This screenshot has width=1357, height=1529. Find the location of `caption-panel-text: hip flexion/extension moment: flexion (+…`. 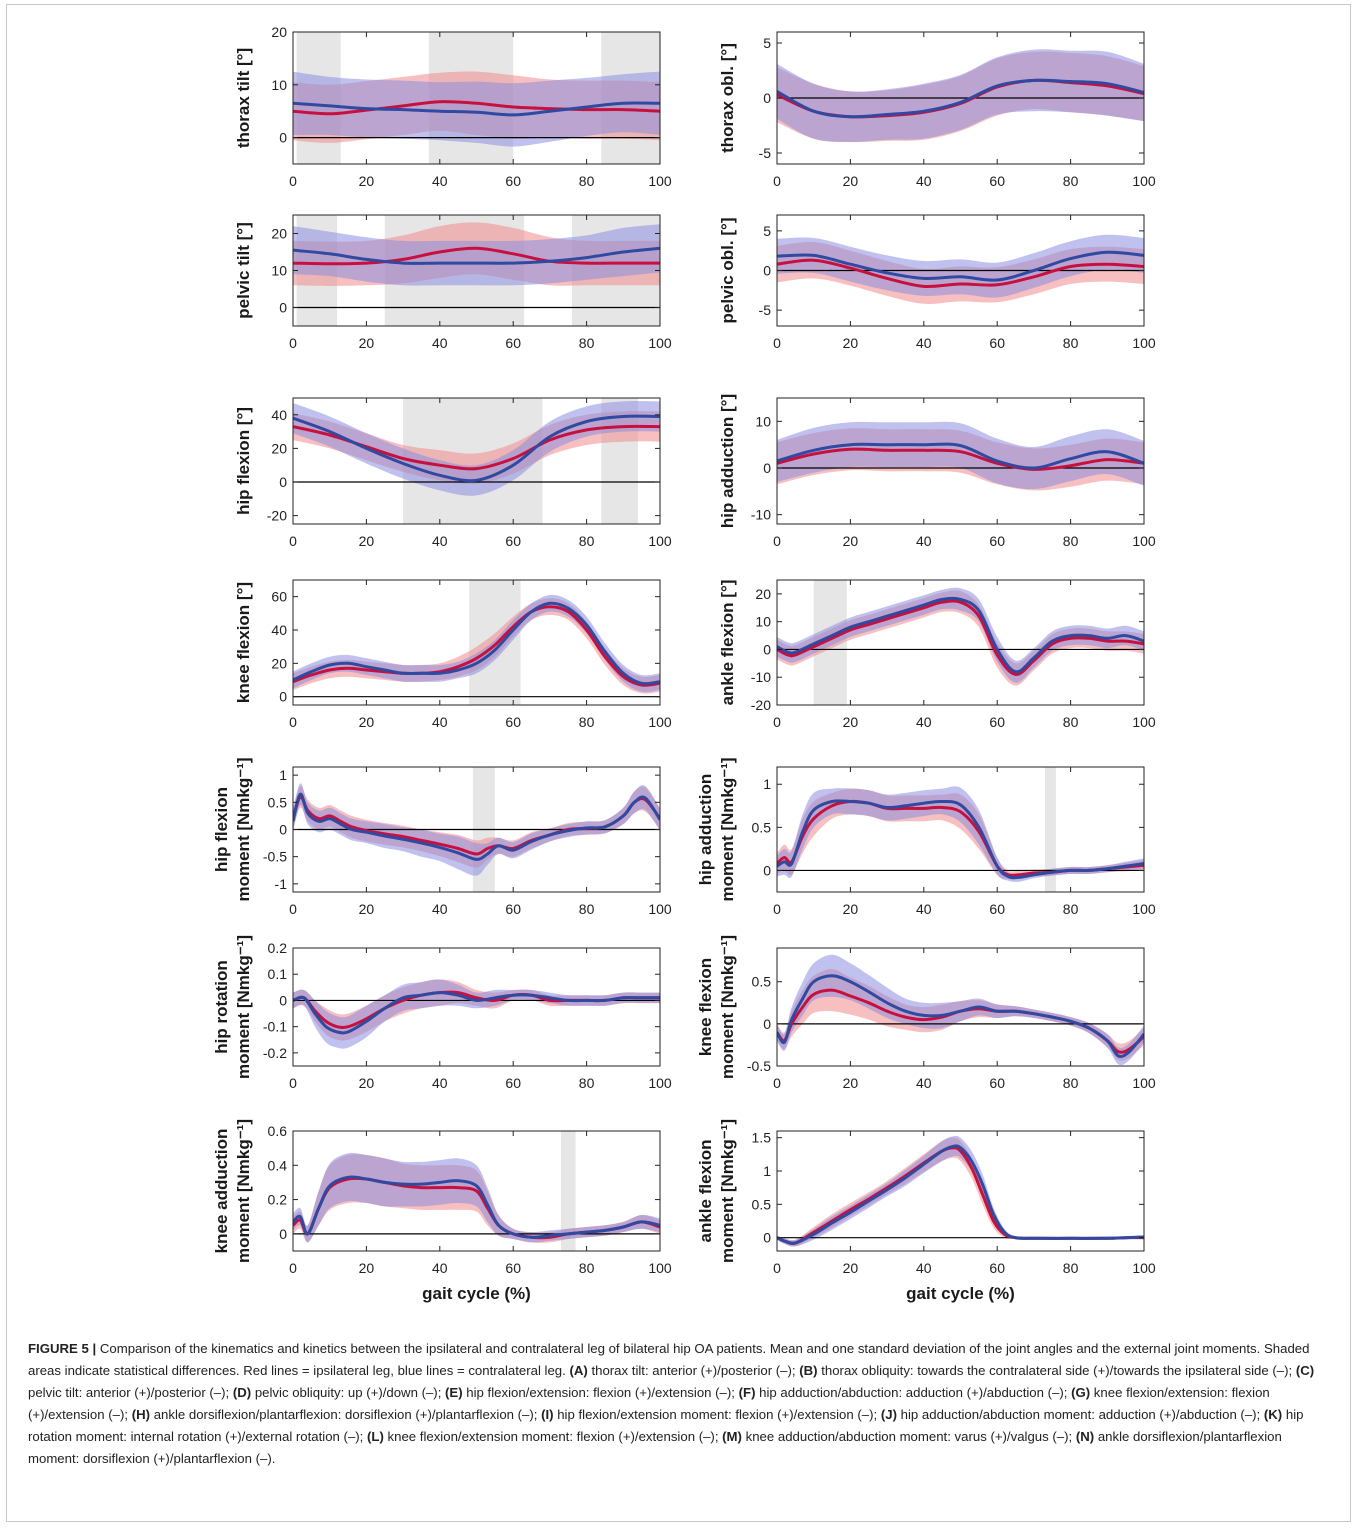

caption-panel-text: hip flexion/extension moment: flexion (+… is located at coordinates (717, 1414).